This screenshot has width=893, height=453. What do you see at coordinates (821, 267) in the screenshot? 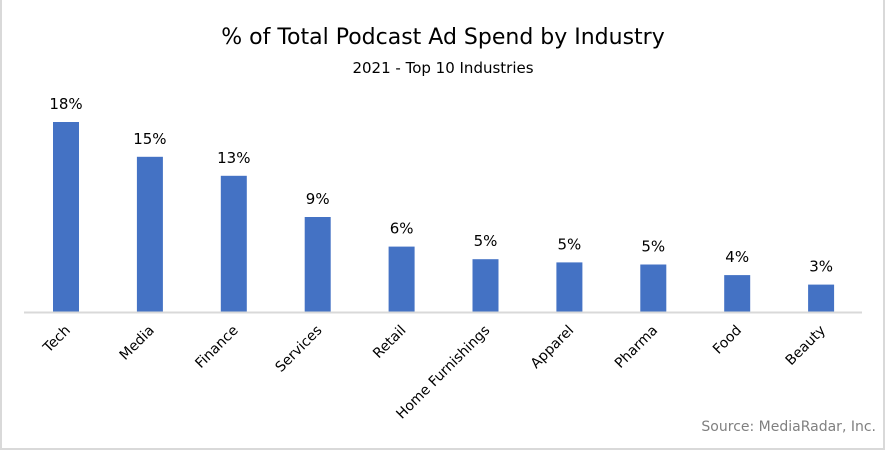
I see `data-label: 3%` at bounding box center [821, 267].